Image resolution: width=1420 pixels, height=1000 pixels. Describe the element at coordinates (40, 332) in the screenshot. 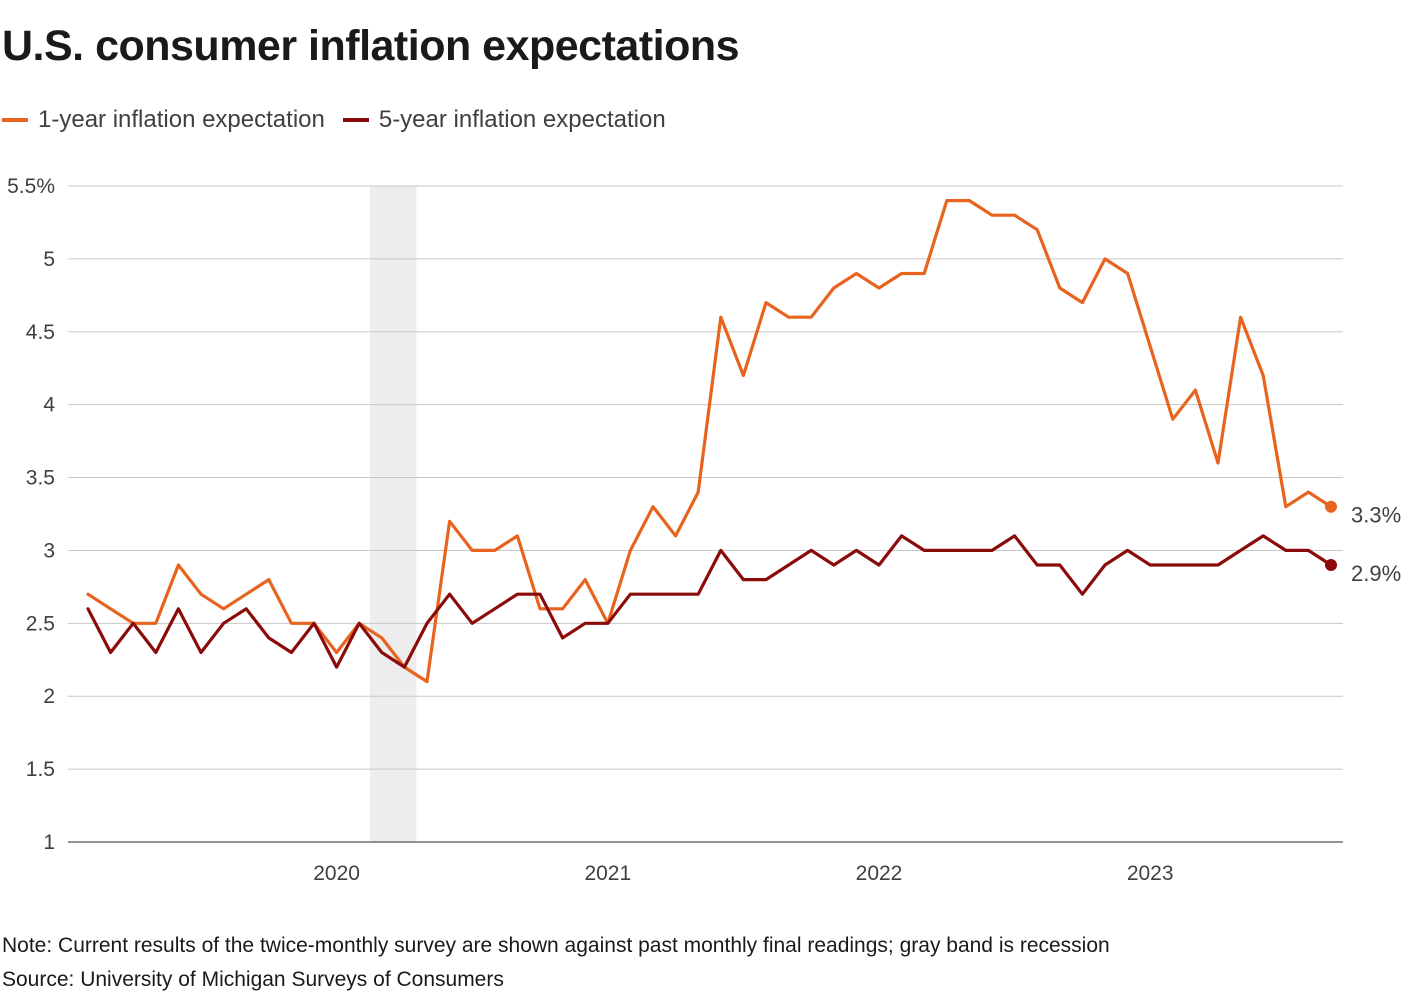

I see `y-tick-label: 4.5` at that location.